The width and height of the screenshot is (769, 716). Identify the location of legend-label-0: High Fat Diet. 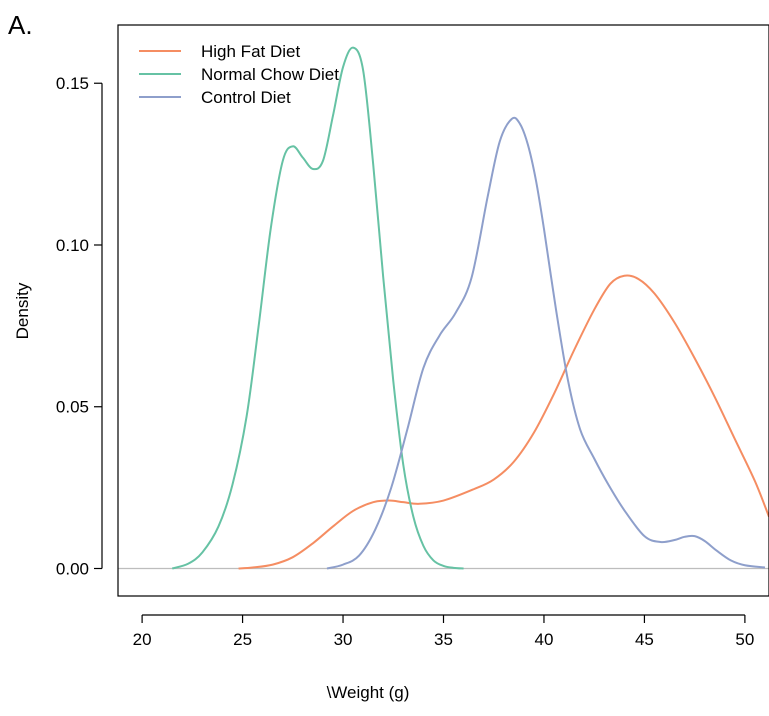
(250, 51).